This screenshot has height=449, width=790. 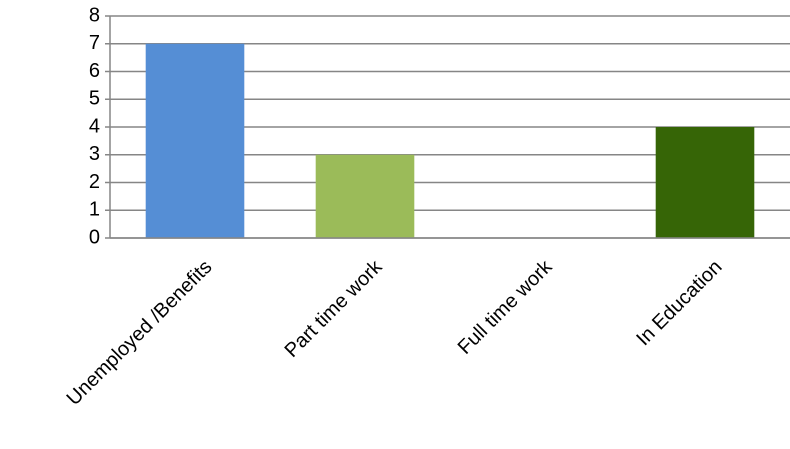 What do you see at coordinates (334, 308) in the screenshot?
I see `x-tick-label: Part time work` at bounding box center [334, 308].